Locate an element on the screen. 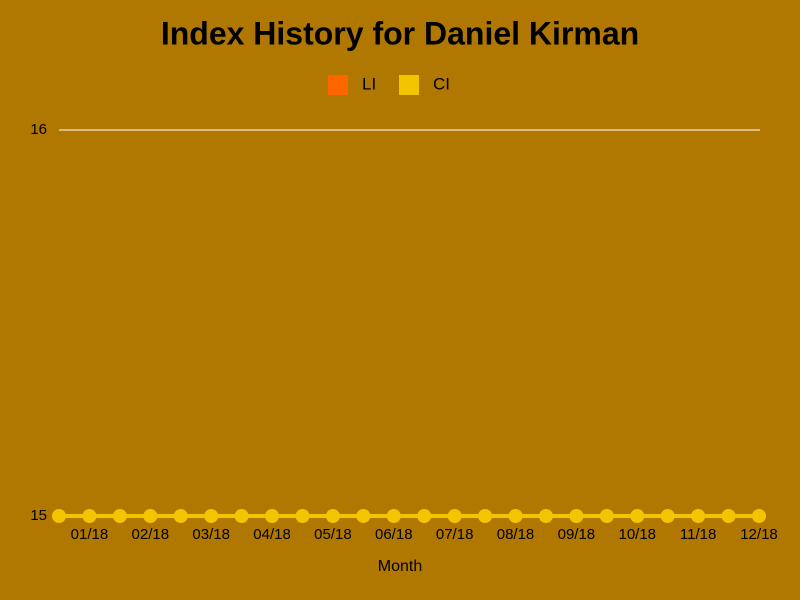 The height and width of the screenshot is (600, 800). x-tick-label: 06/18 is located at coordinates (394, 534).